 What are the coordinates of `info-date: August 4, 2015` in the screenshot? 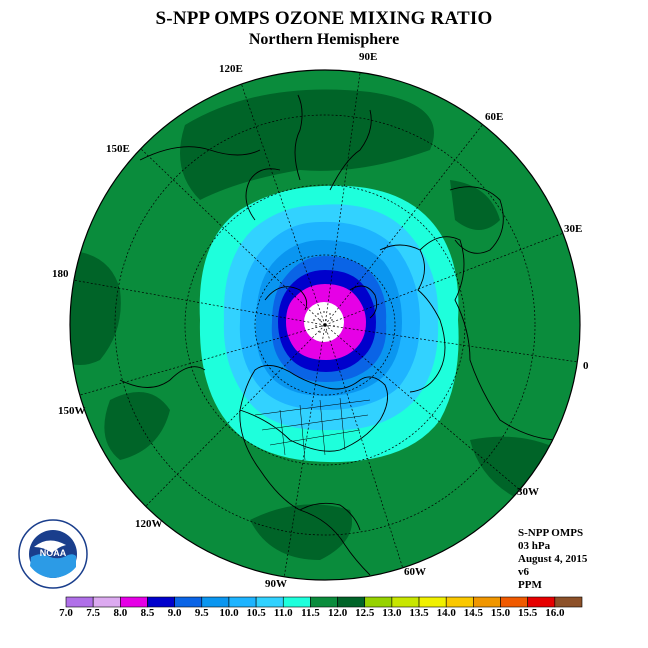 It's located at (553, 559).